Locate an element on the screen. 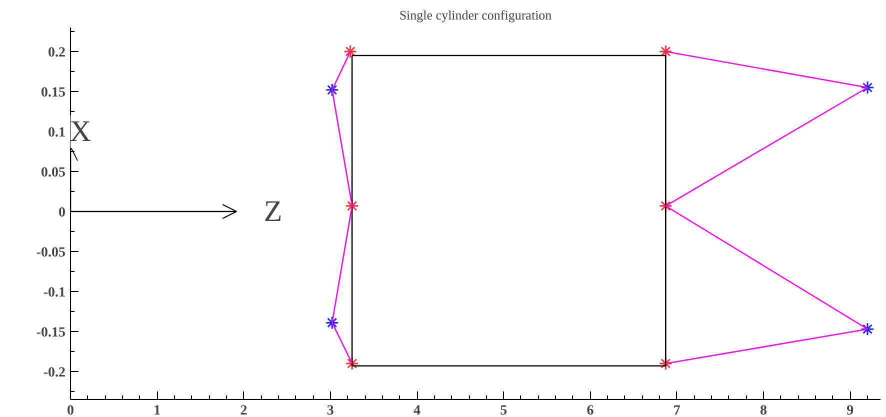 This screenshot has height=417, width=886. y-tick-label: -0.05 is located at coordinates (51, 253).